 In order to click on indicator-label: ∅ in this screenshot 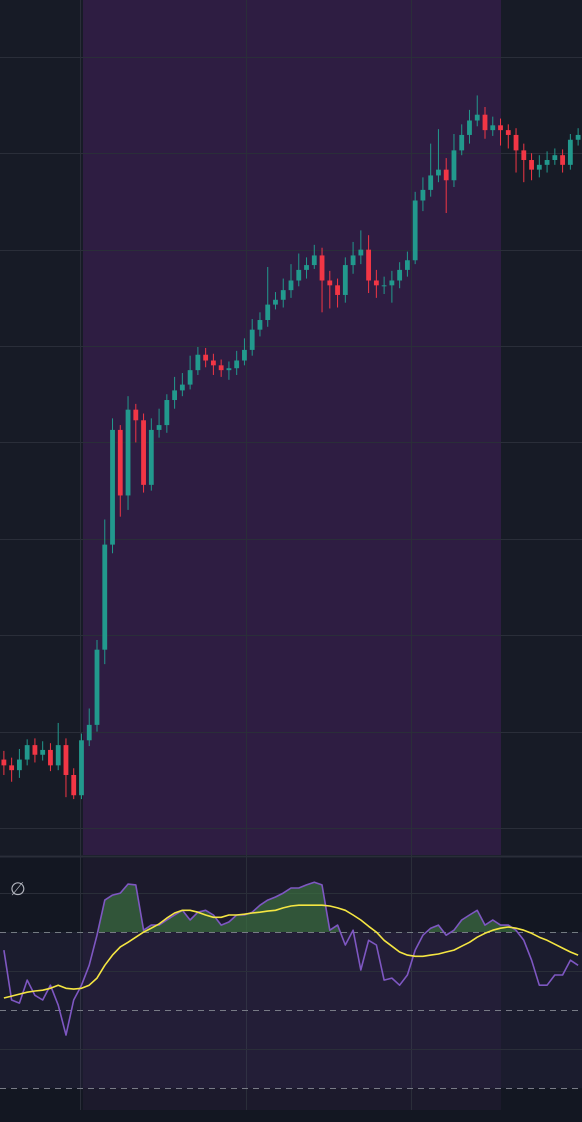, I will do `click(18, 889)`.